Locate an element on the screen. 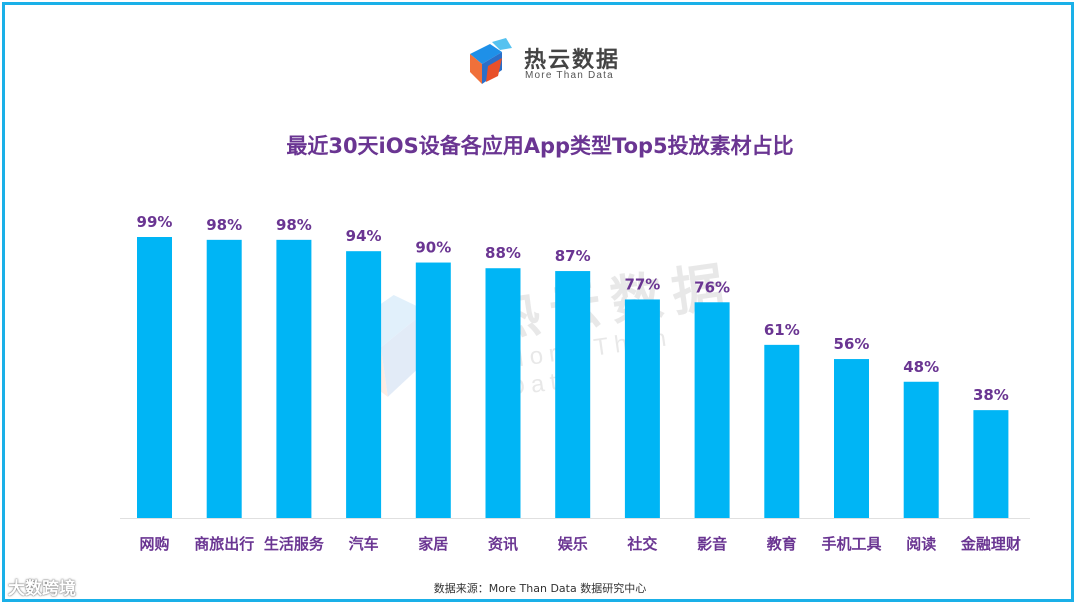 This screenshot has width=1080, height=608. value-label-6: 87% is located at coordinates (573, 256).